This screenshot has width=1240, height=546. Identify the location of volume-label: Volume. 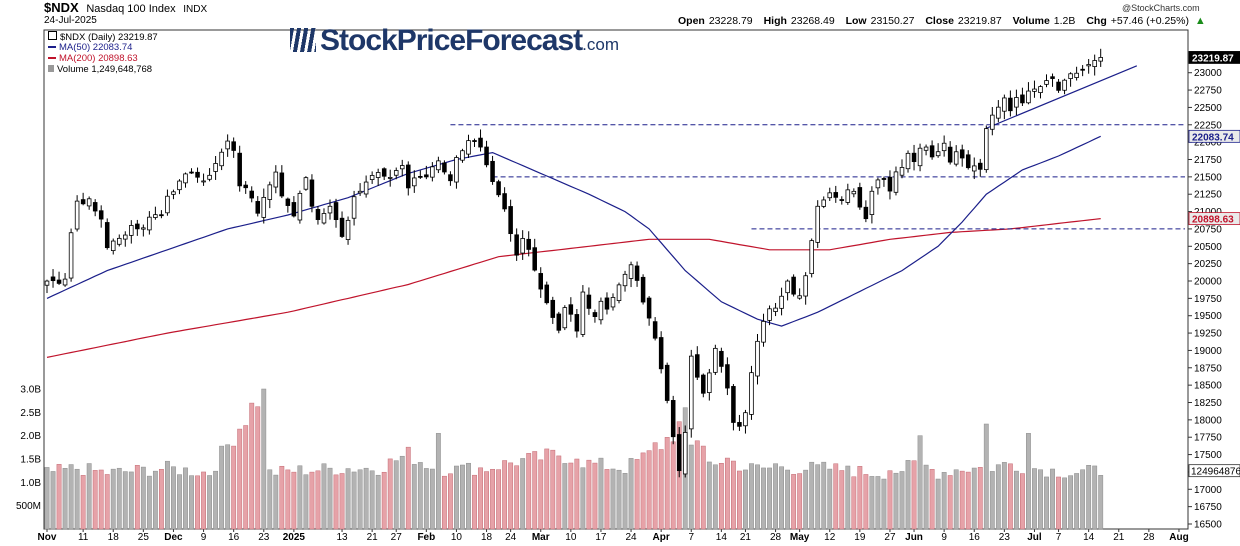
(1031, 21).